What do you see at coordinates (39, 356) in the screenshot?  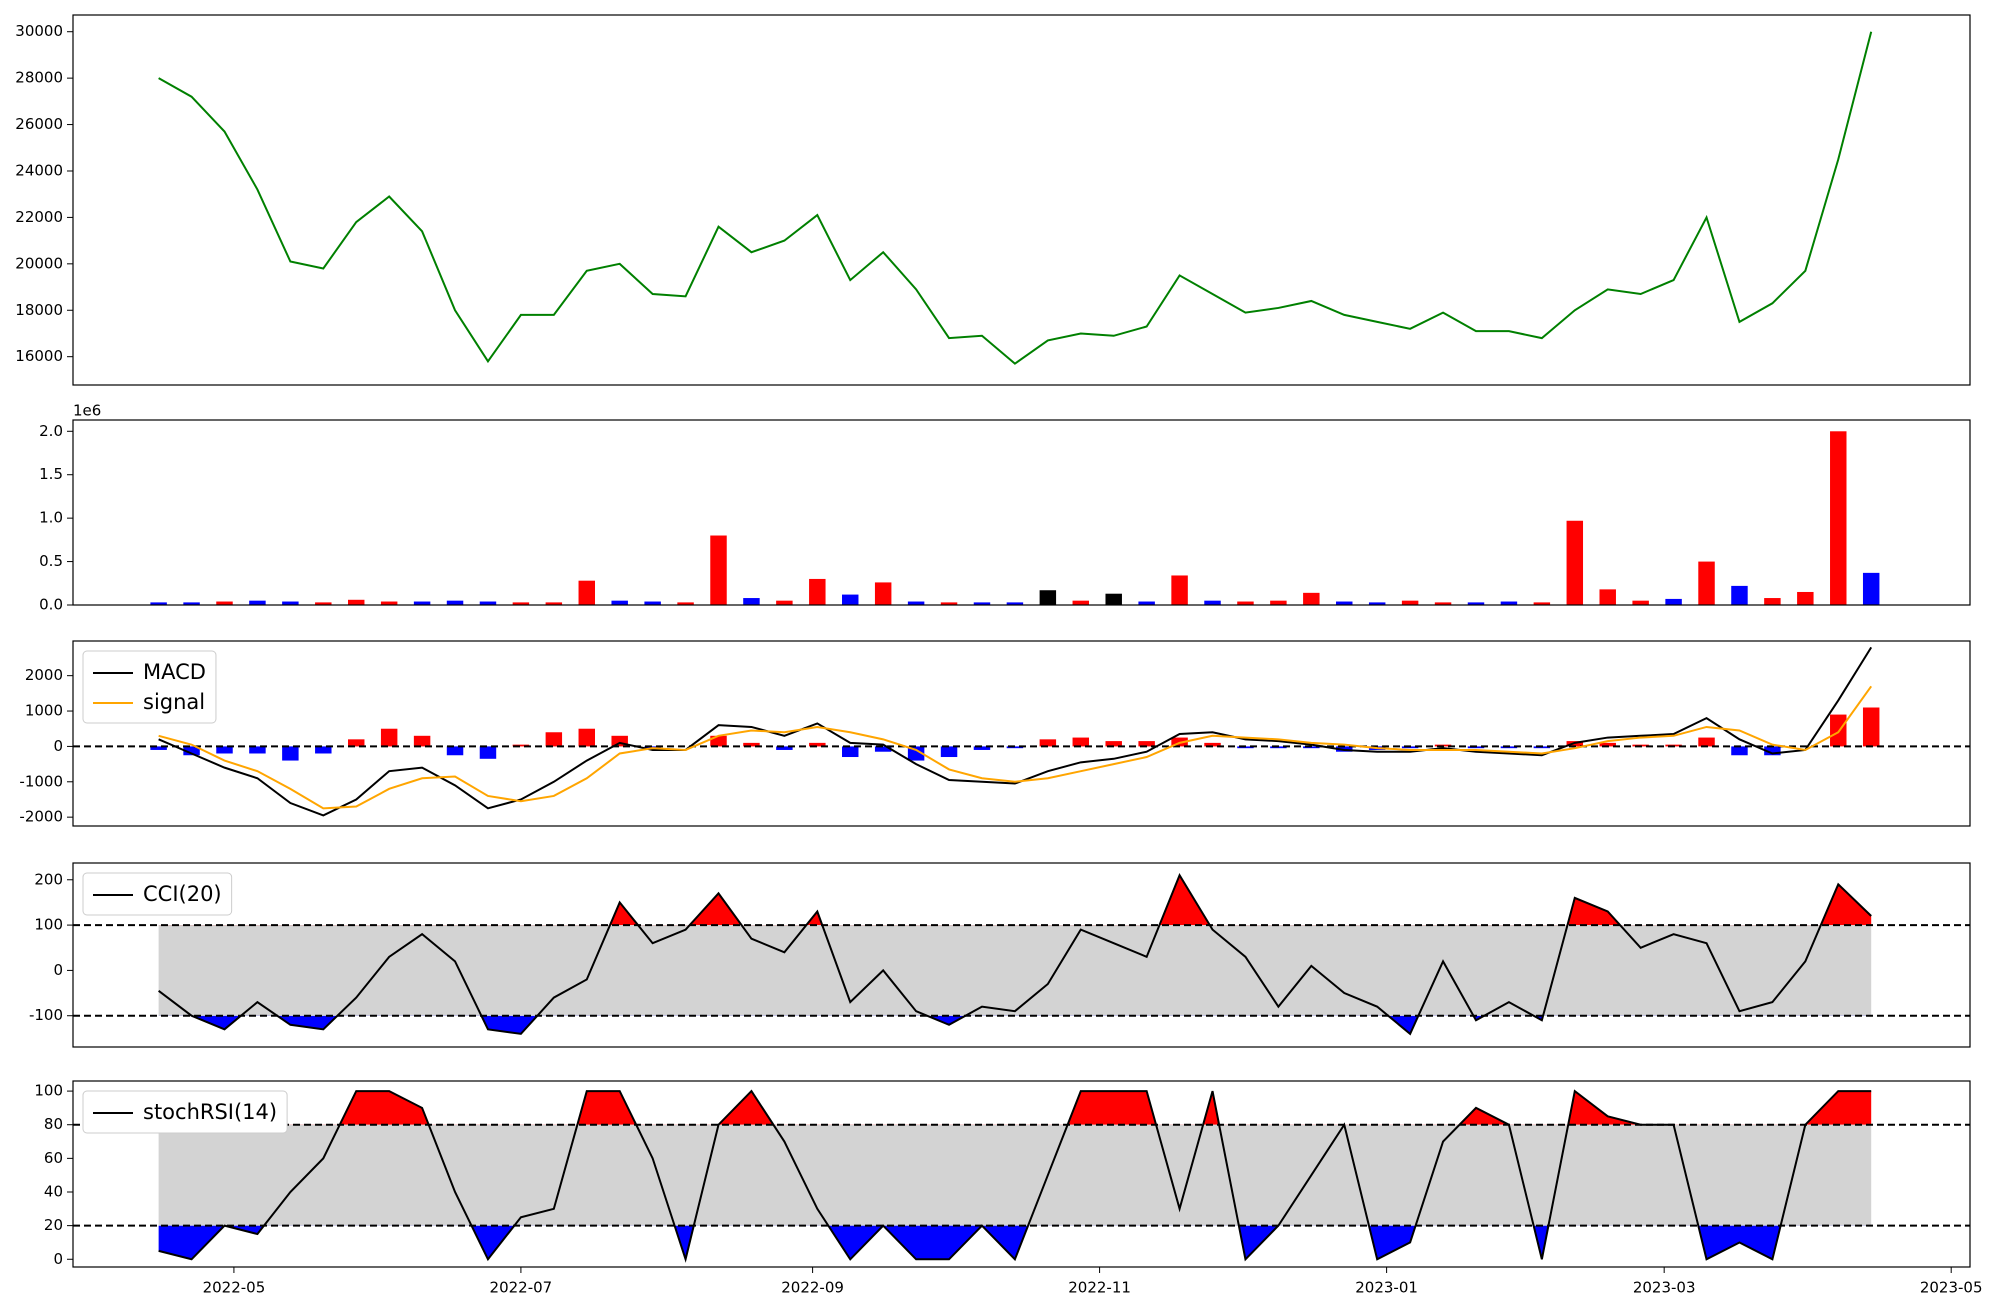 I see `y-tick-label: 16000` at bounding box center [39, 356].